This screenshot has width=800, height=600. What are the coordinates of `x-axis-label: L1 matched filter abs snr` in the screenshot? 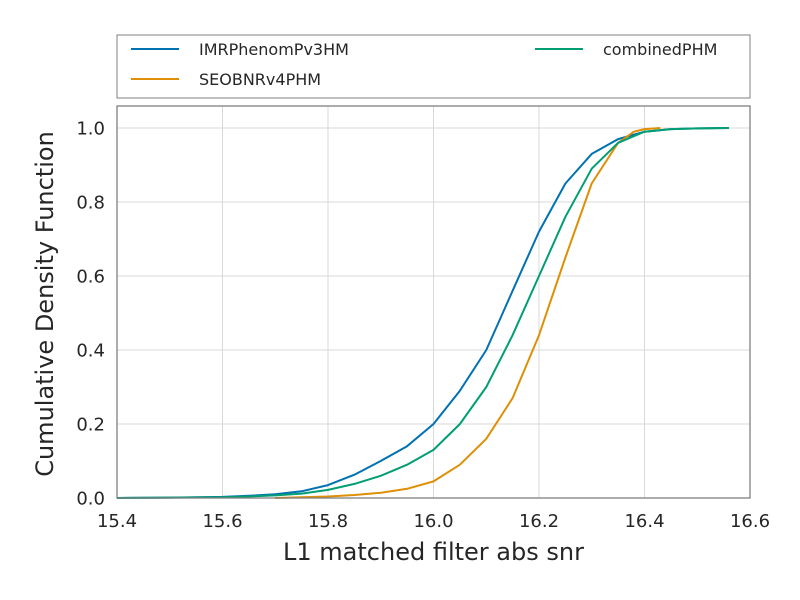 It's located at (433, 552).